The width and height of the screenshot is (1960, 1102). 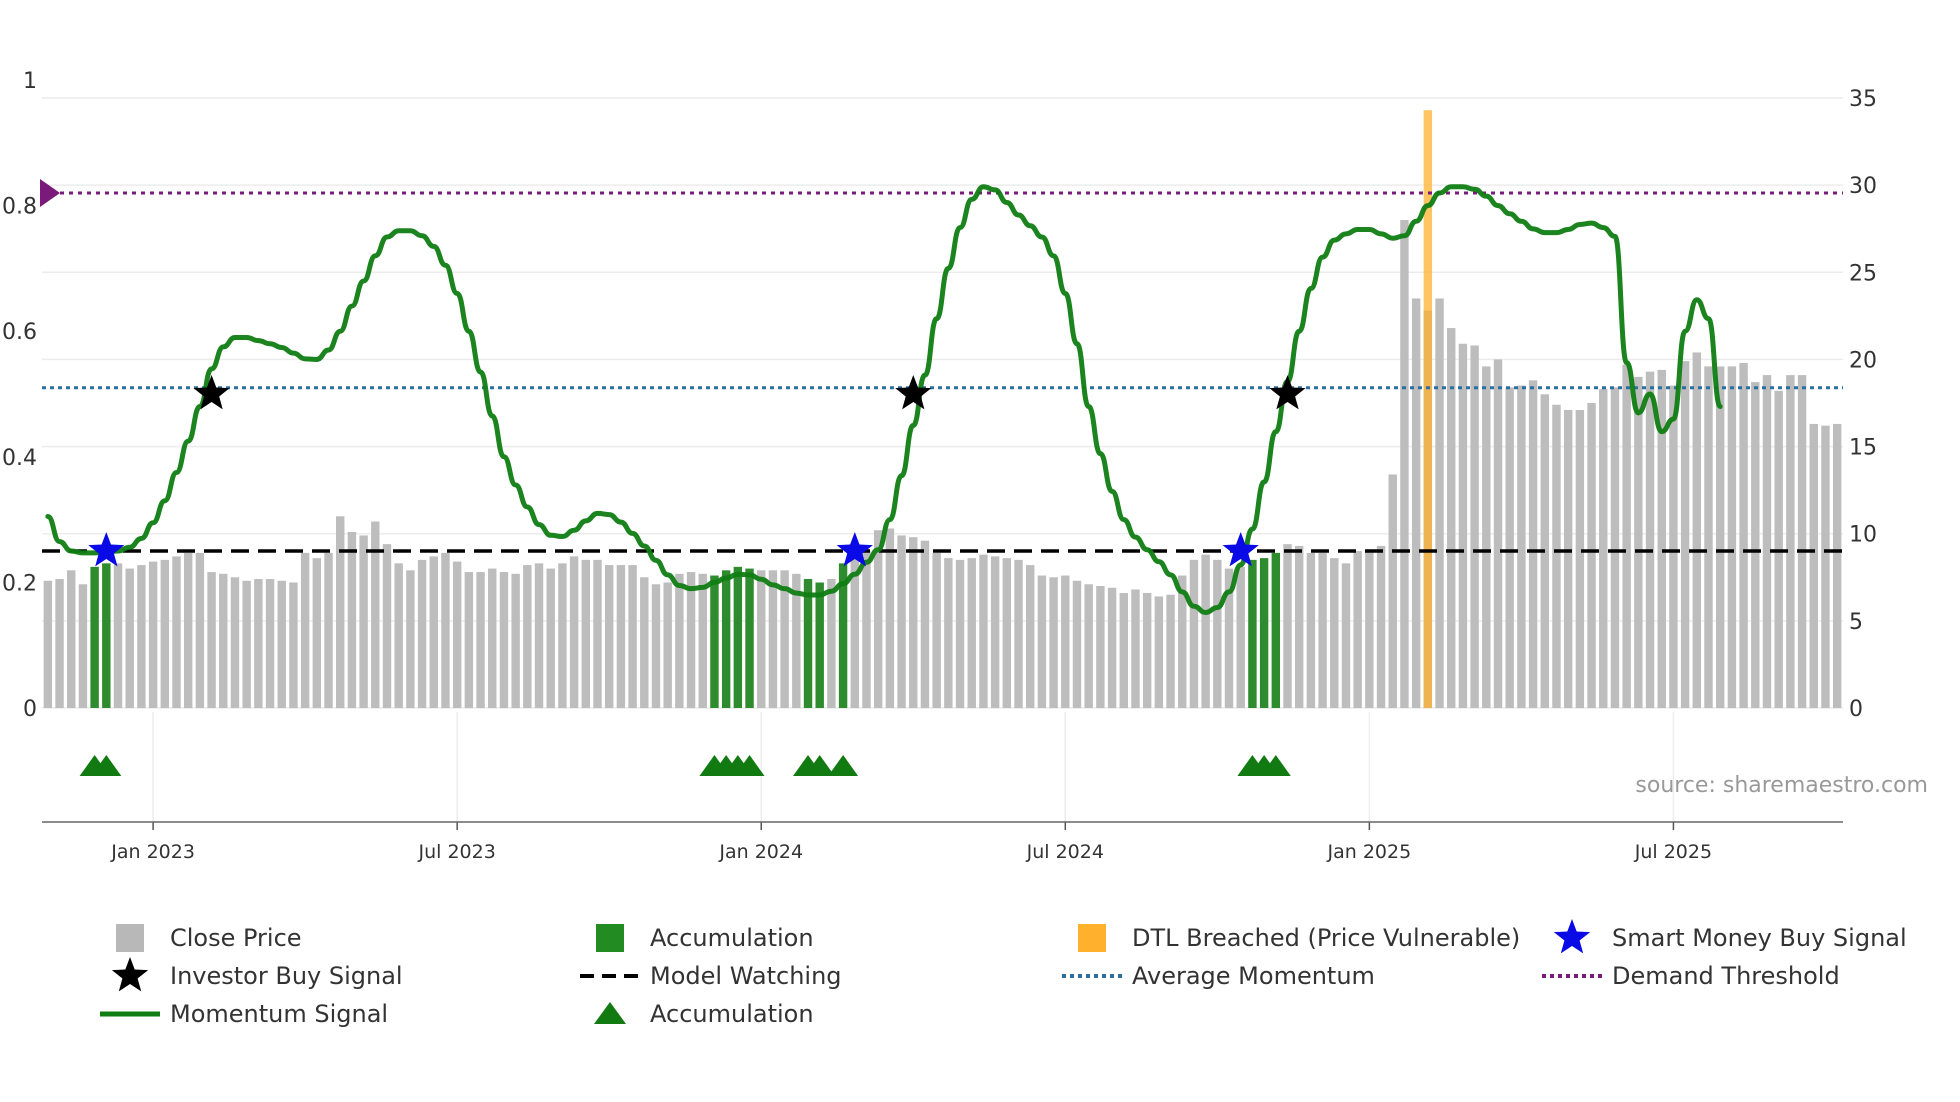 I want to click on y-right-tick-label: 20, so click(x=1863, y=360).